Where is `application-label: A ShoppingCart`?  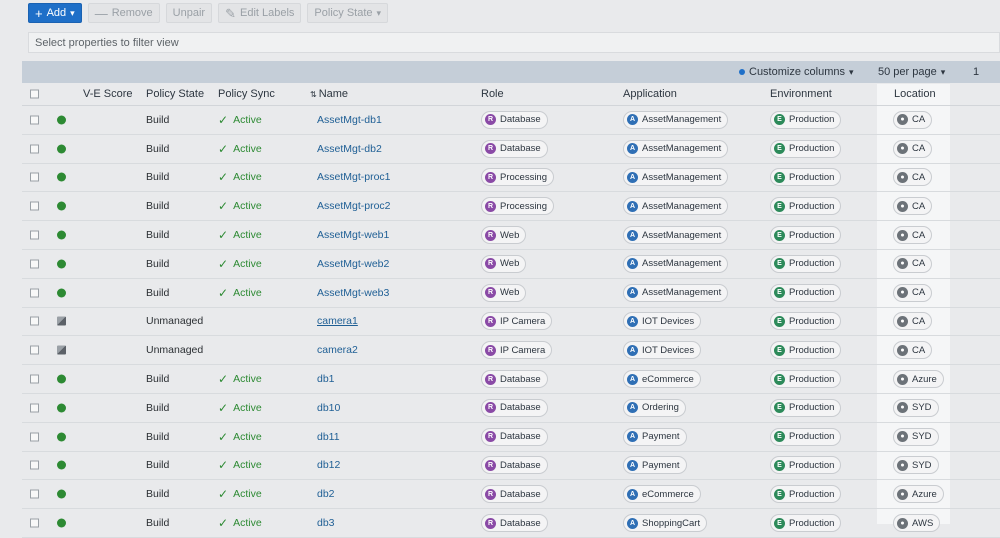 application-label: A ShoppingCart is located at coordinates (665, 523).